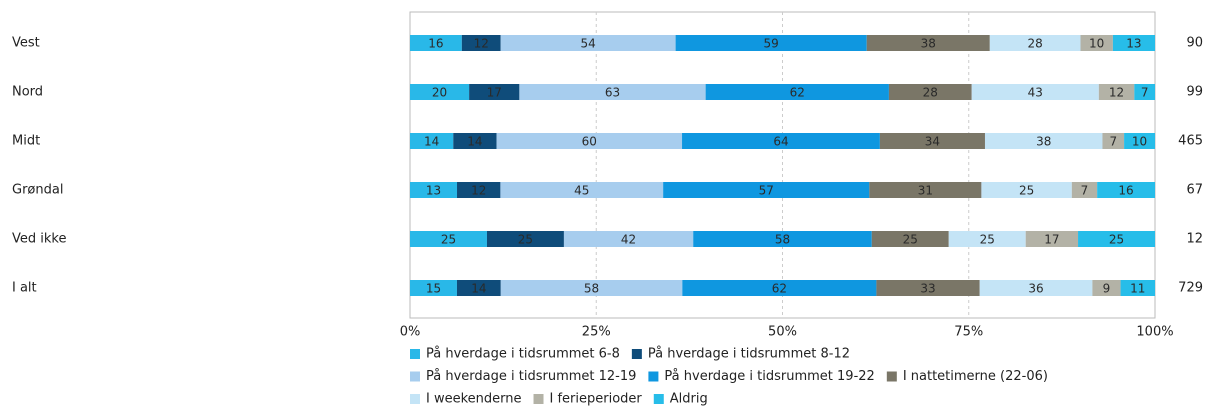 This screenshot has height=410, width=1208. Describe the element at coordinates (782, 332) in the screenshot. I see `x-tick-label: 50%` at that location.